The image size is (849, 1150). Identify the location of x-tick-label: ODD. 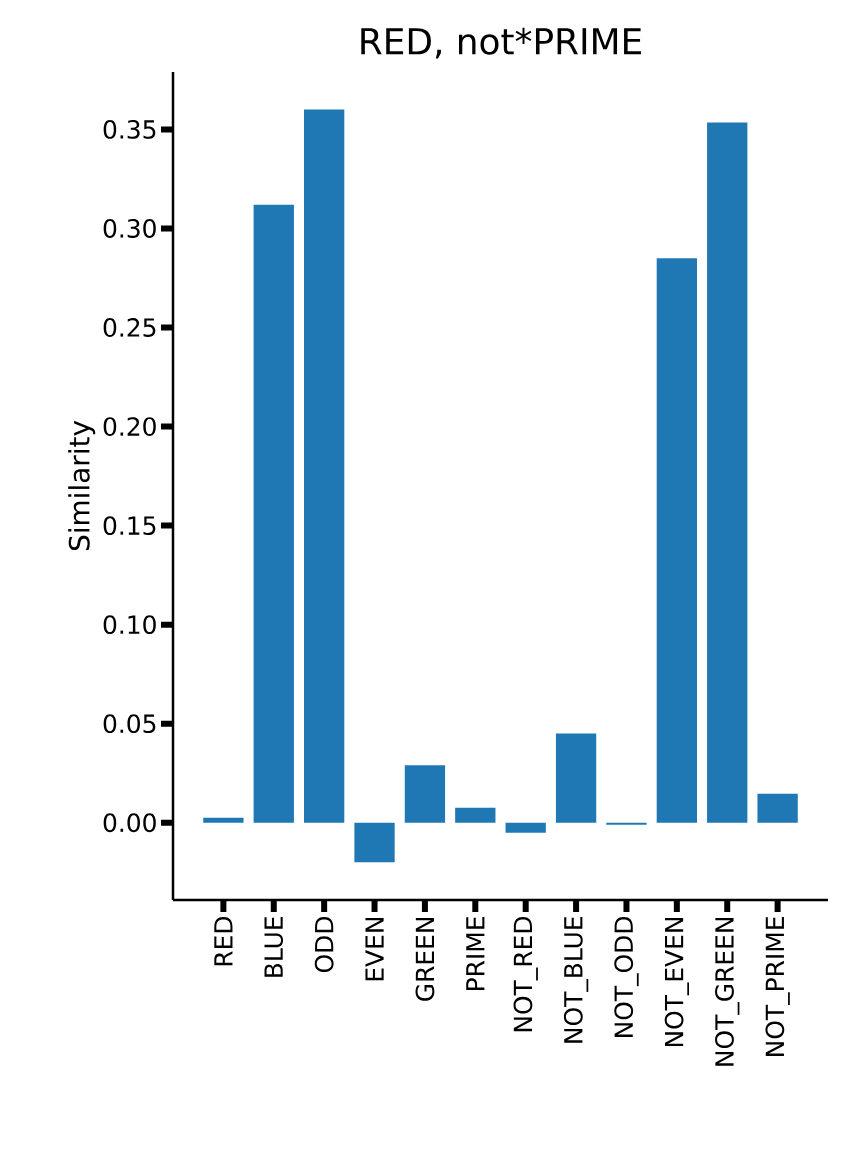
(324, 944).